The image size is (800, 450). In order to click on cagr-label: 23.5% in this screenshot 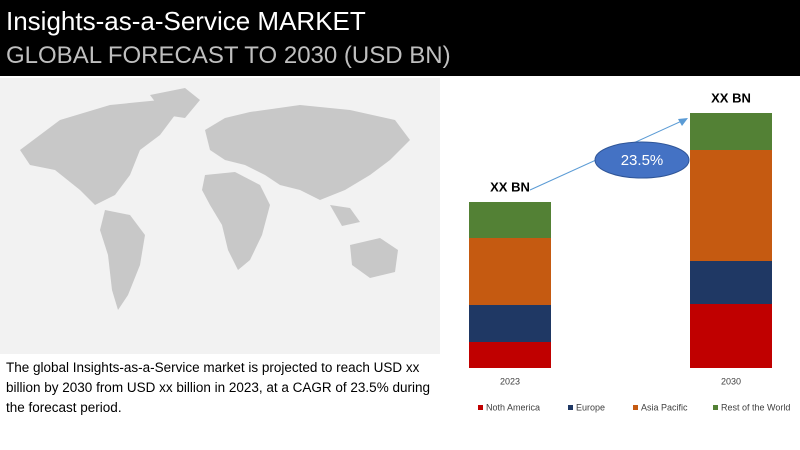, I will do `click(642, 160)`.